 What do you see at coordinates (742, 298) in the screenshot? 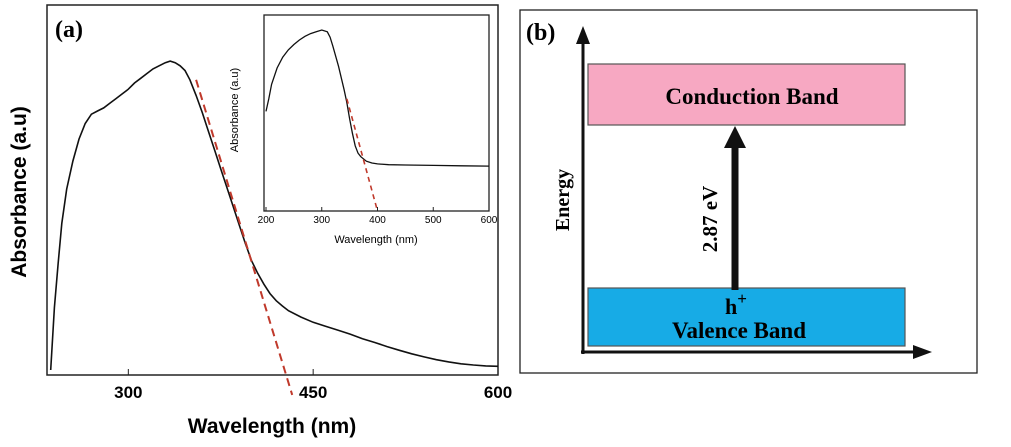
I see `hole-charge: +` at bounding box center [742, 298].